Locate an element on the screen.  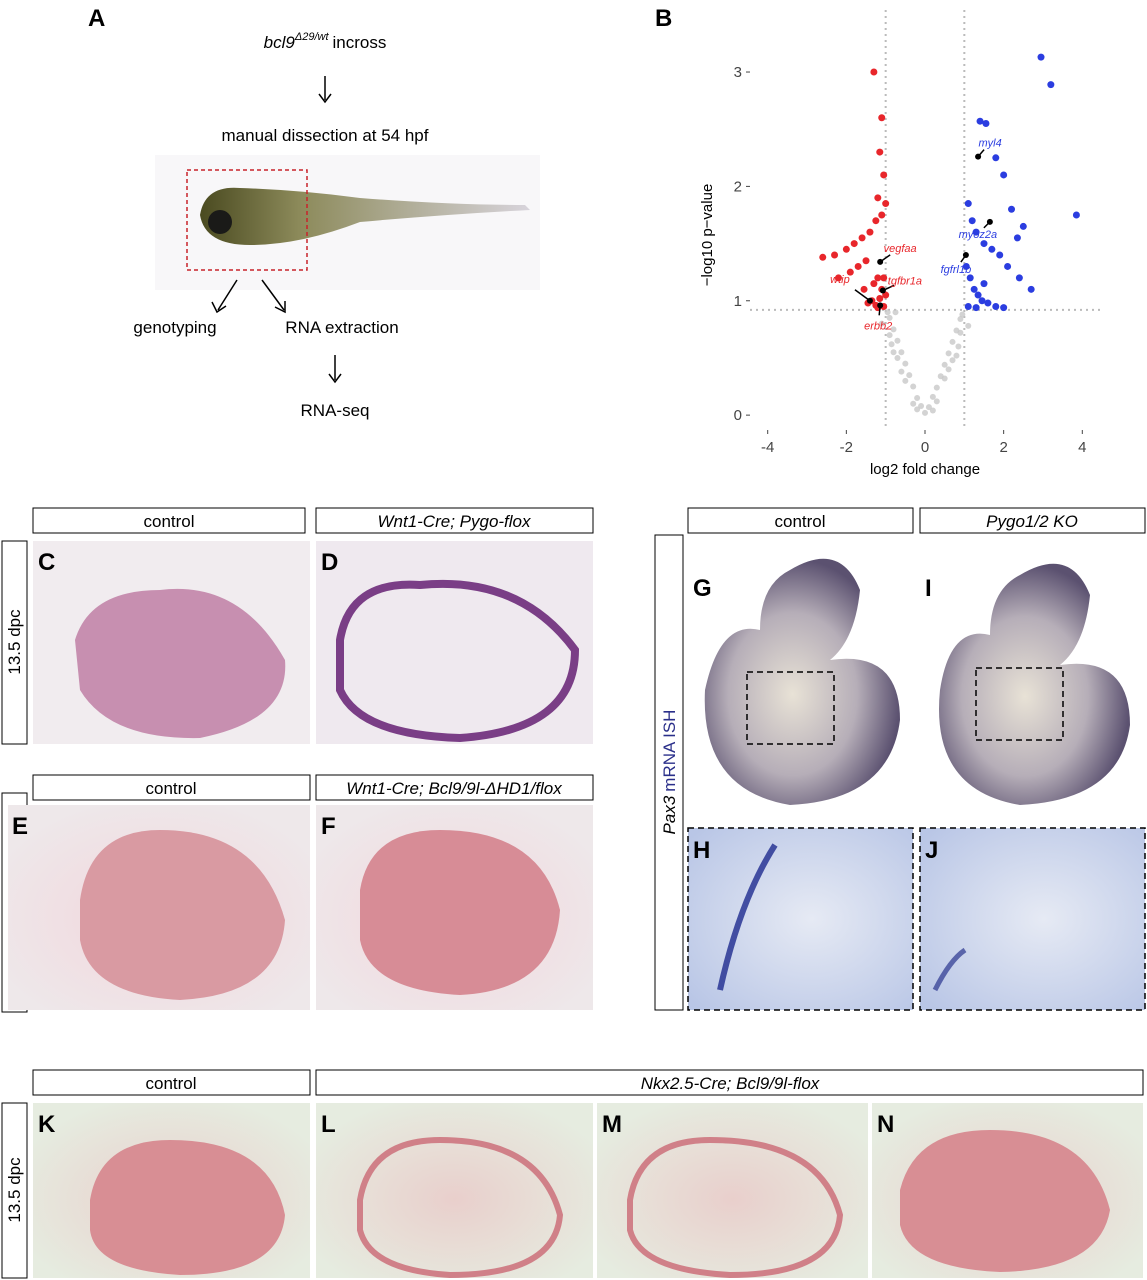
gene: bcl9 is located at coordinates (280, 42).